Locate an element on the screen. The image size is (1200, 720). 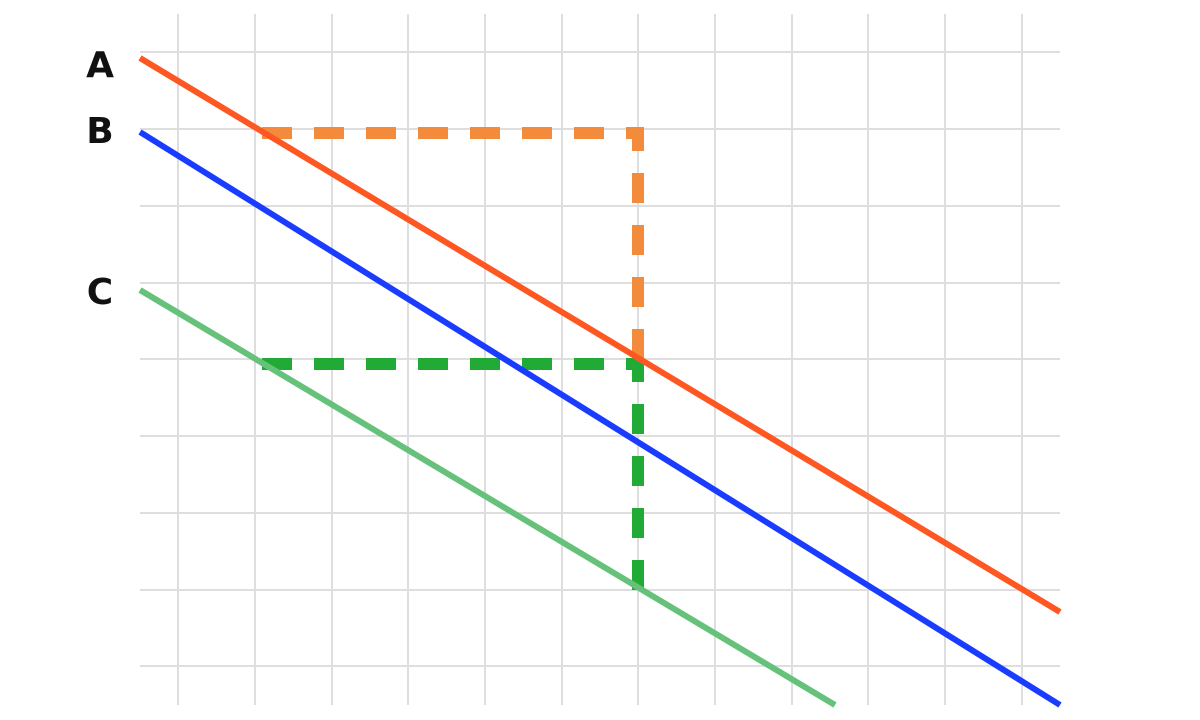
green-dashed-guide is located at coordinates (453, 474).